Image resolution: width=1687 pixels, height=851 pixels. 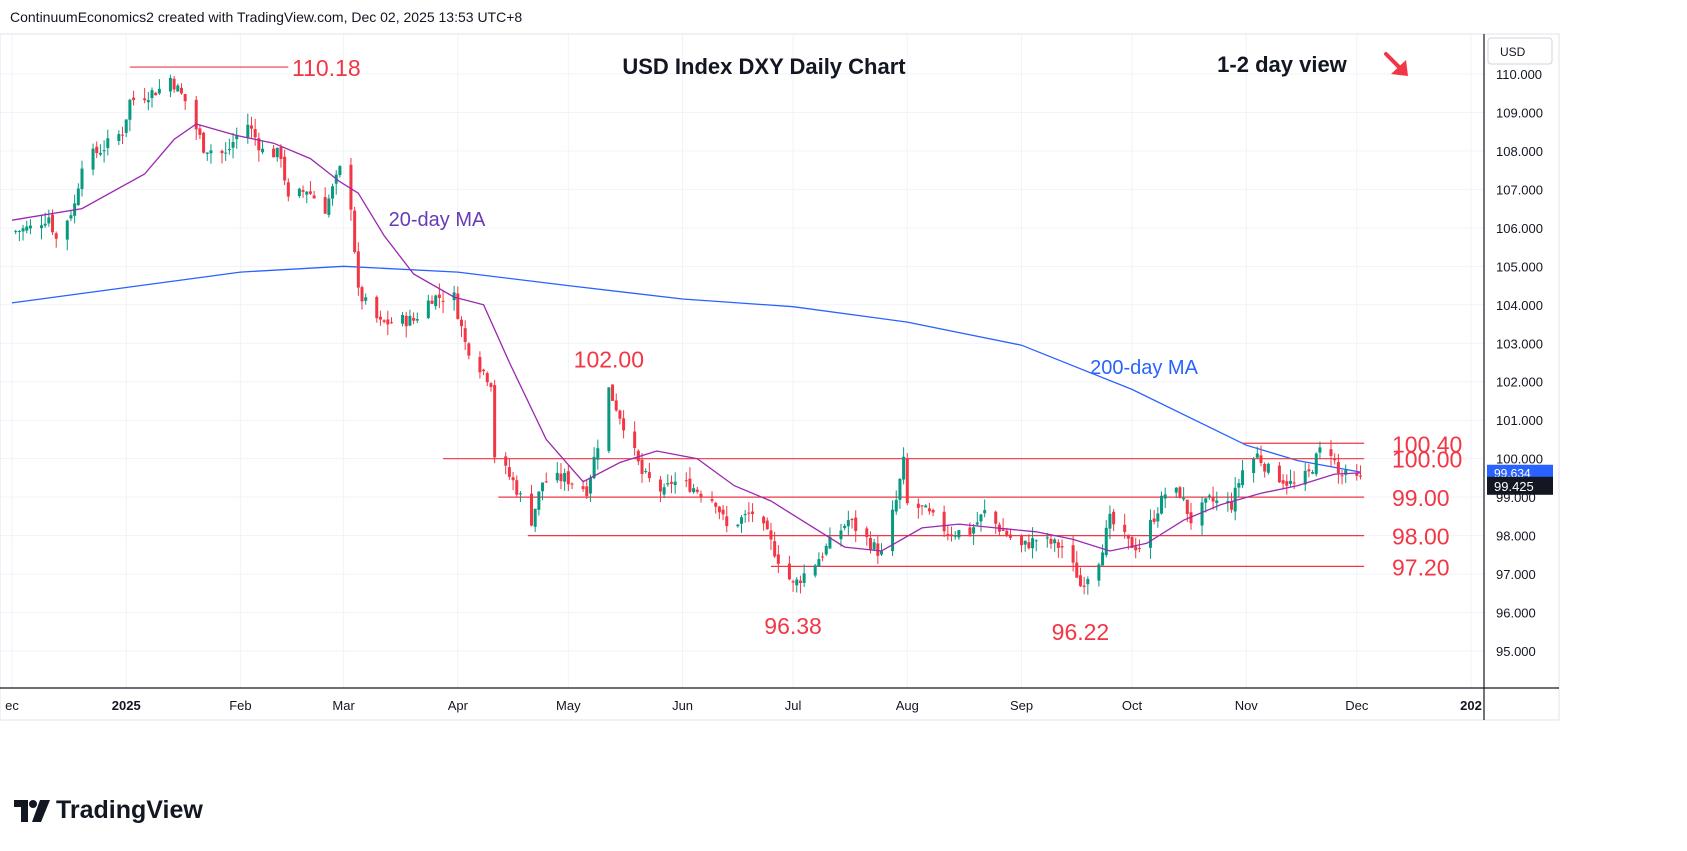 What do you see at coordinates (343, 705) in the screenshot?
I see `x-tick-label: Mar` at bounding box center [343, 705].